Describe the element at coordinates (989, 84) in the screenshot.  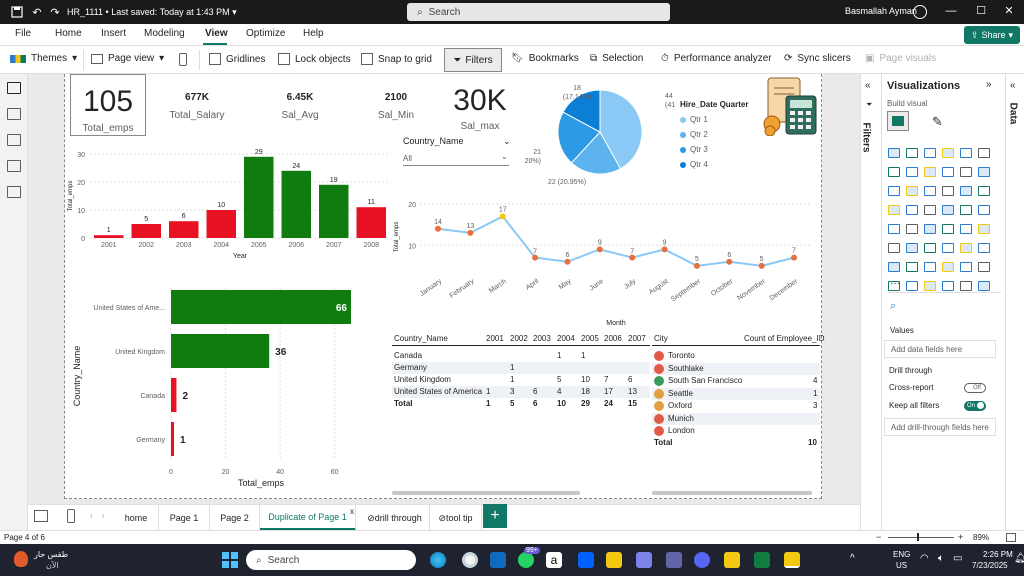
I see `chevron-double-right-icon: »` at that location.